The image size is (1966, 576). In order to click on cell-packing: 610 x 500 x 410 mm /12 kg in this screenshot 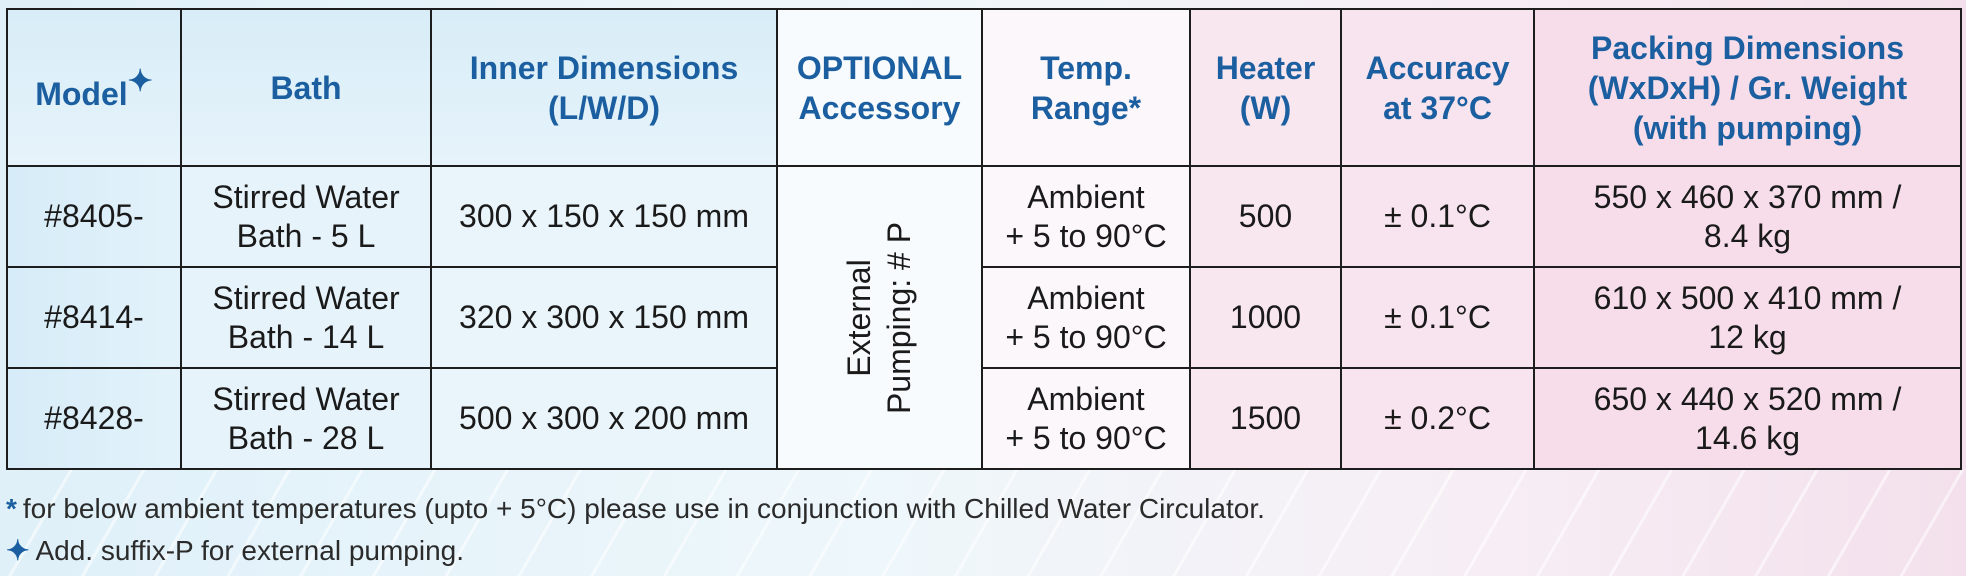, I will do `click(1747, 317)`.